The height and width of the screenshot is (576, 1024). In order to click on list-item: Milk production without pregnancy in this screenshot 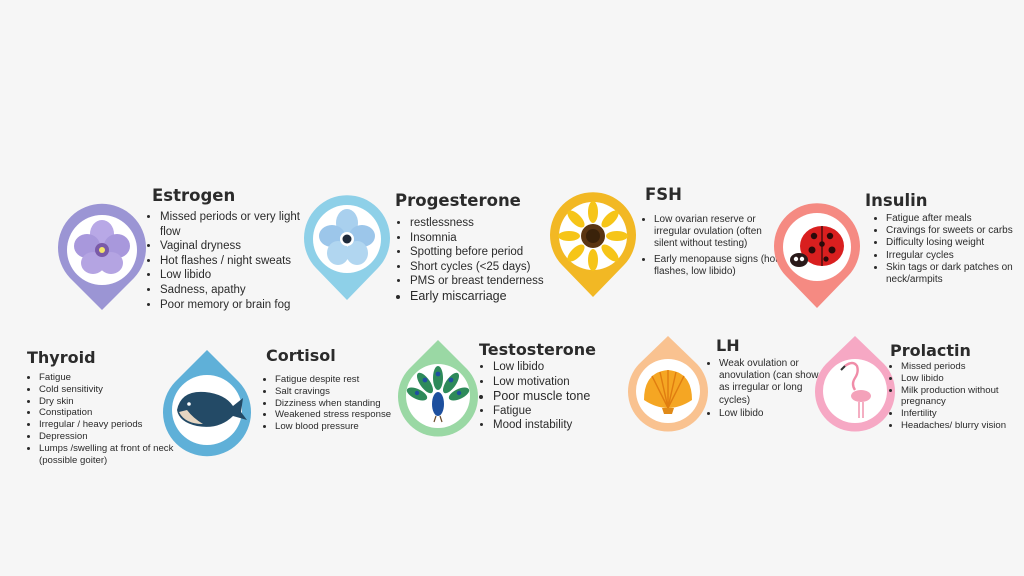, I will do `click(962, 397)`.